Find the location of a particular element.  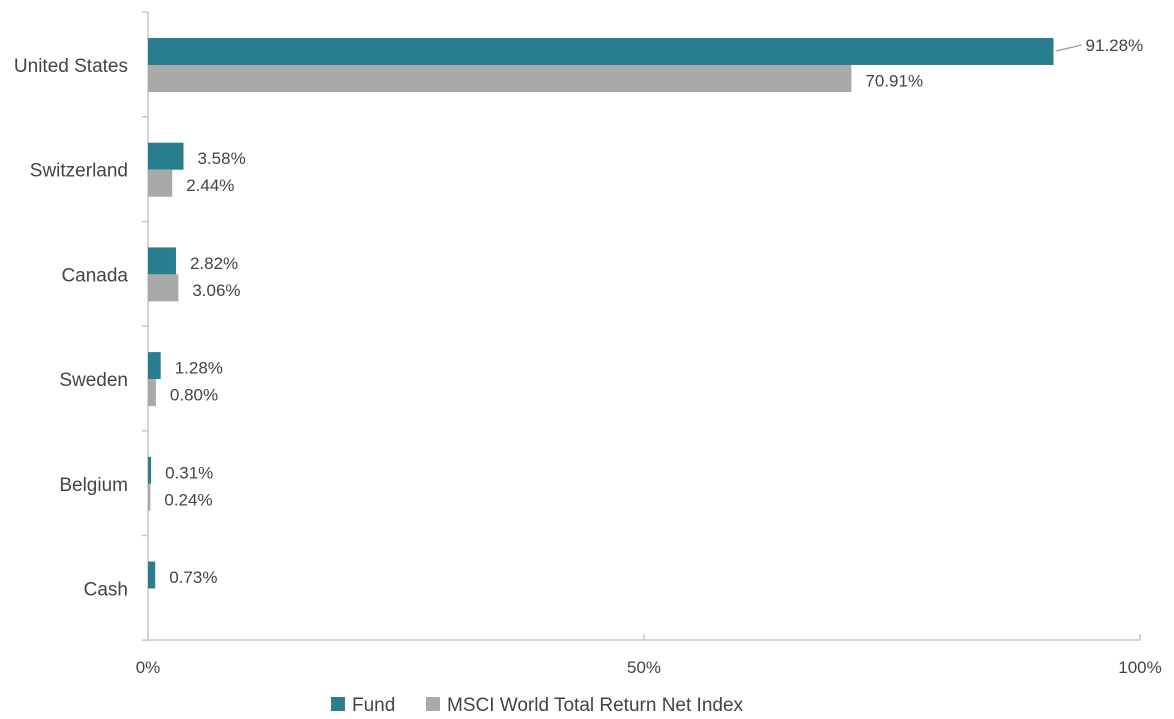

category-label: Sweden is located at coordinates (93, 380).